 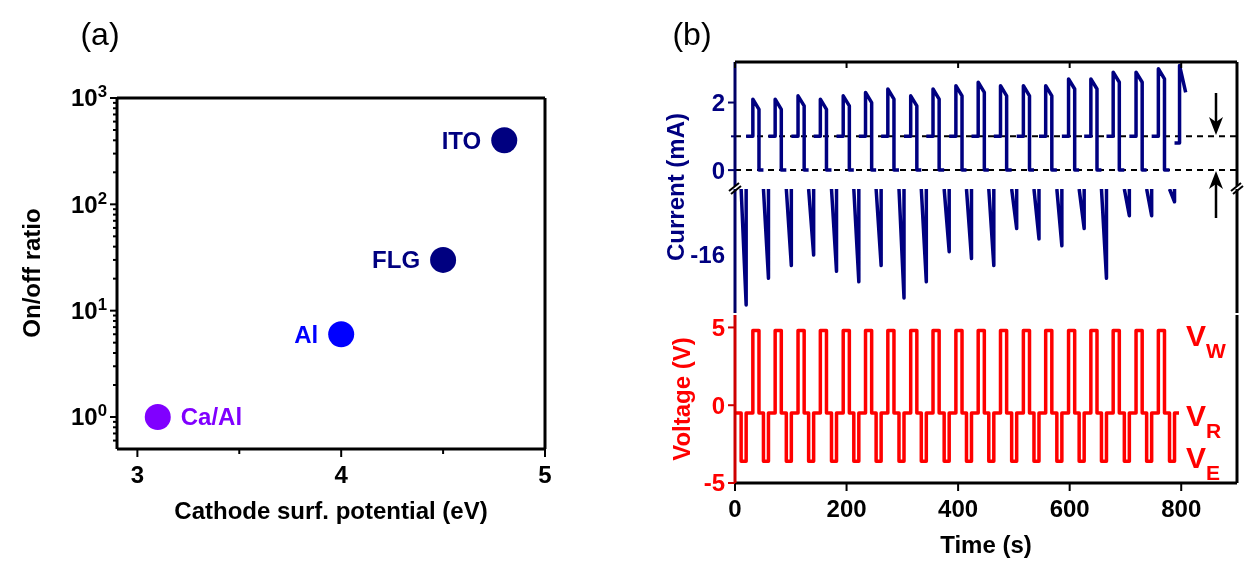 What do you see at coordinates (958, 508) in the screenshot?
I see `x-tick-label: 400` at bounding box center [958, 508].